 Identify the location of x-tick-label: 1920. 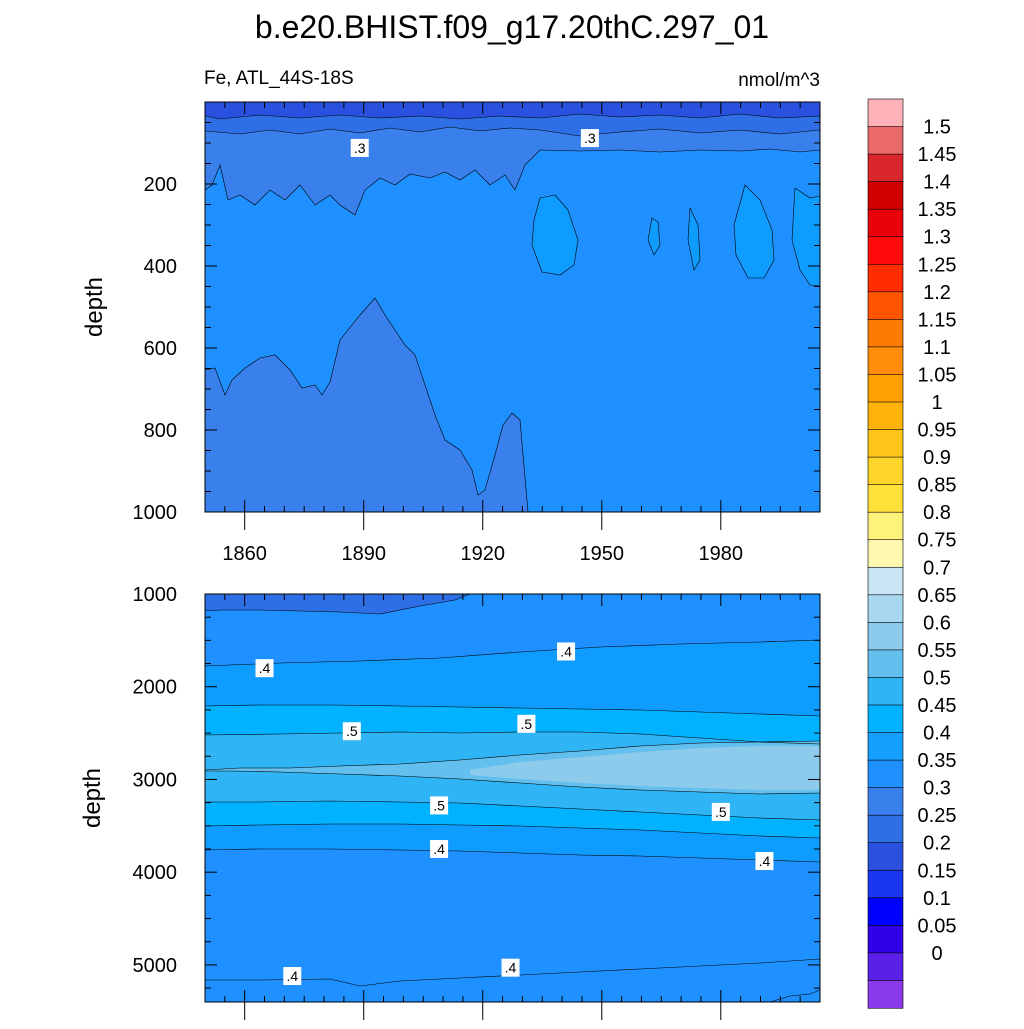
(482, 554).